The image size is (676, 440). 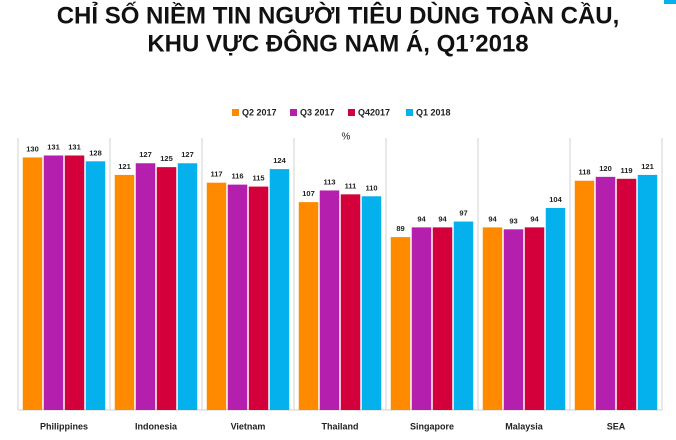 What do you see at coordinates (95, 152) in the screenshot?
I see `value-label: 128` at bounding box center [95, 152].